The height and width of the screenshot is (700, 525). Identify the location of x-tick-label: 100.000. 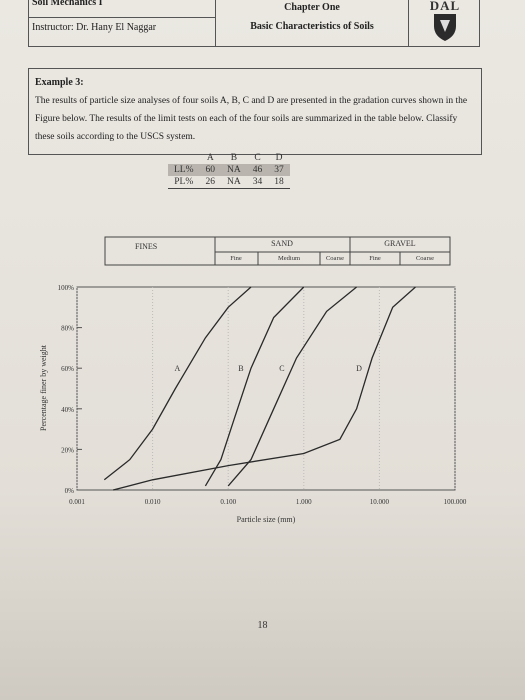
(455, 502).